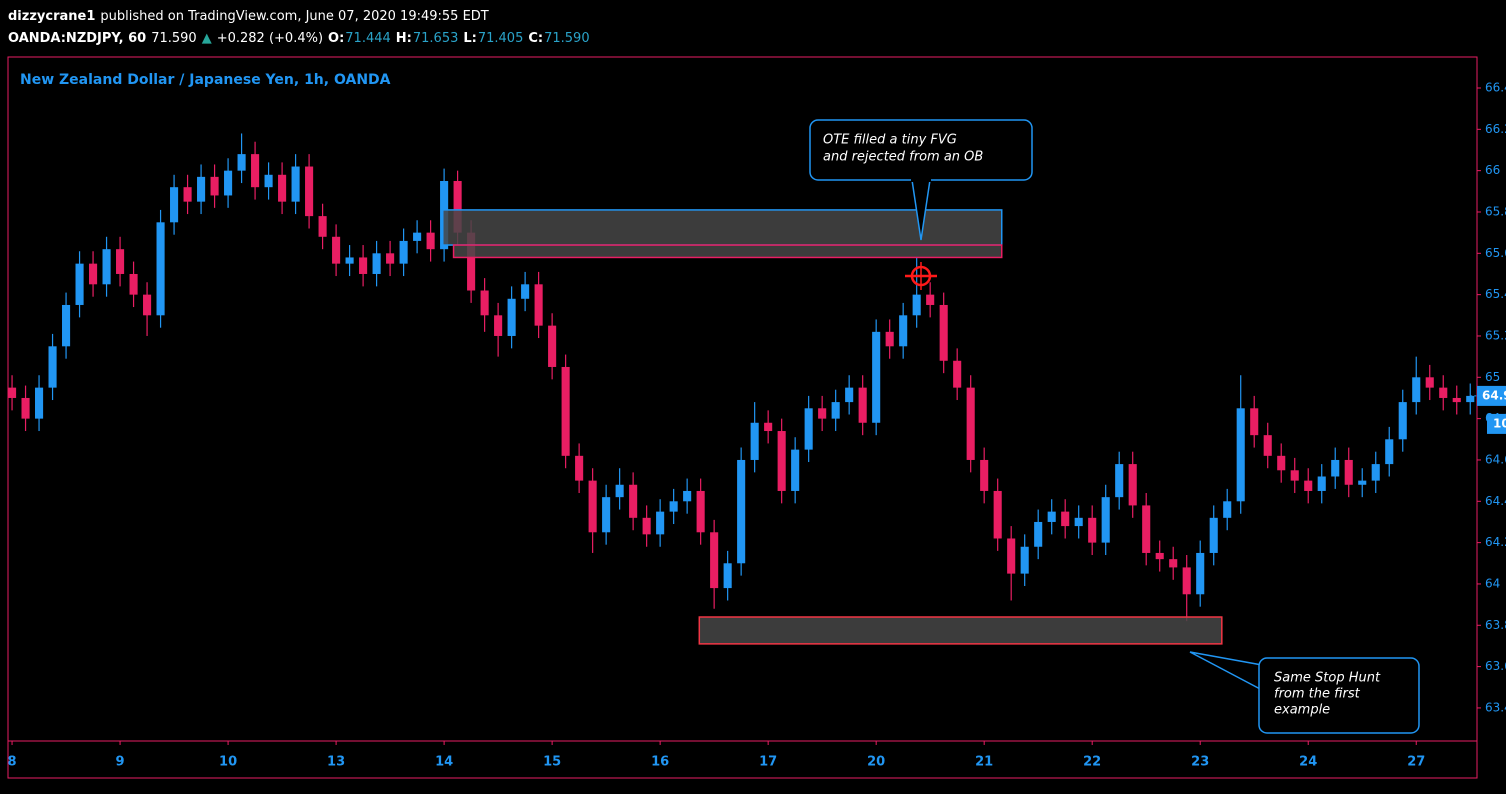 The height and width of the screenshot is (794, 1506). I want to click on y-tick-label: 63.8, so click(1495, 625).